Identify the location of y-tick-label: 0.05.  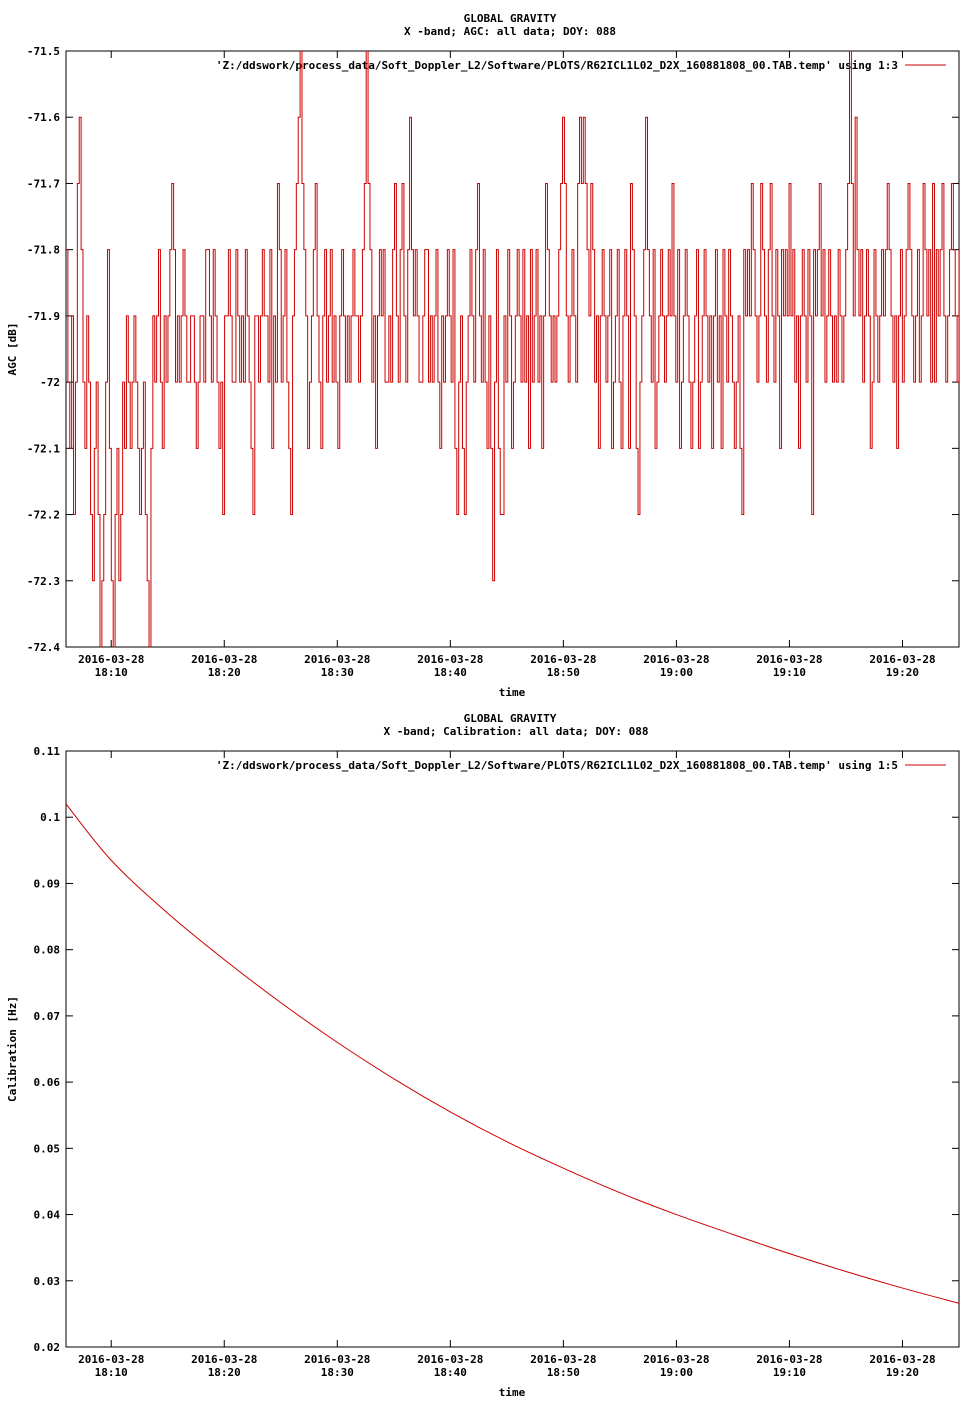
(47, 1148).